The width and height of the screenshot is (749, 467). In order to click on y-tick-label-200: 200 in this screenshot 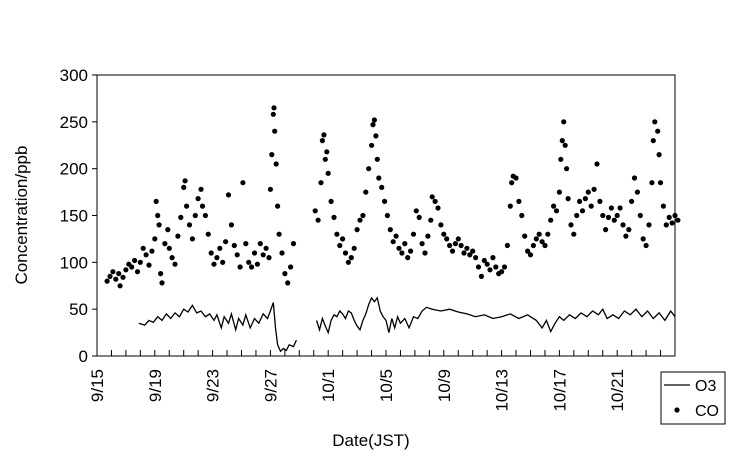, I will do `click(74, 169)`.